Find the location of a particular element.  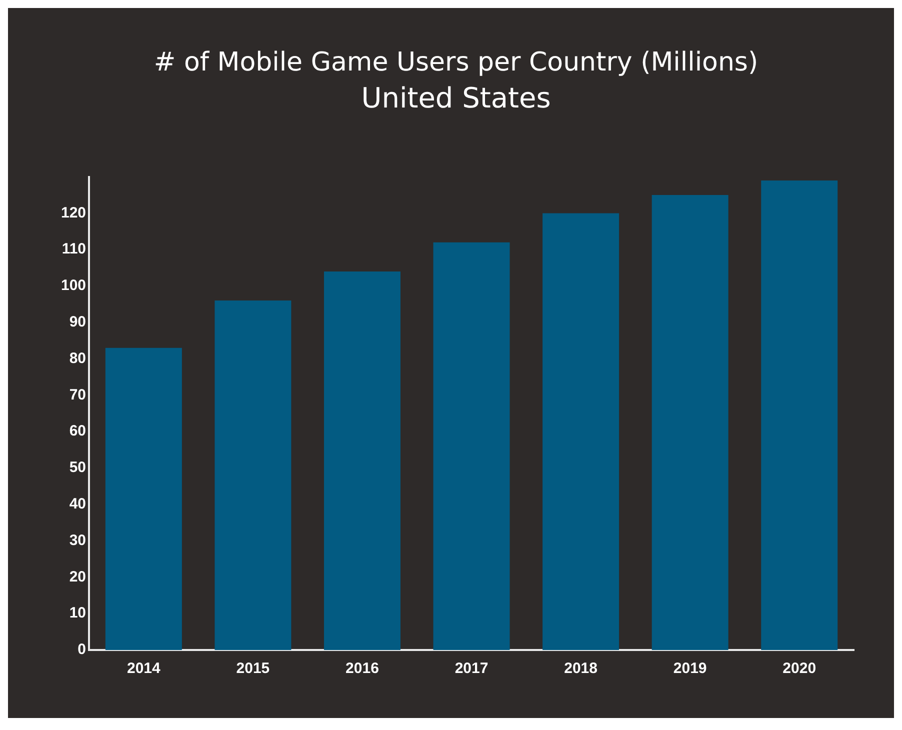

y-tick-label: 80 is located at coordinates (77, 358).